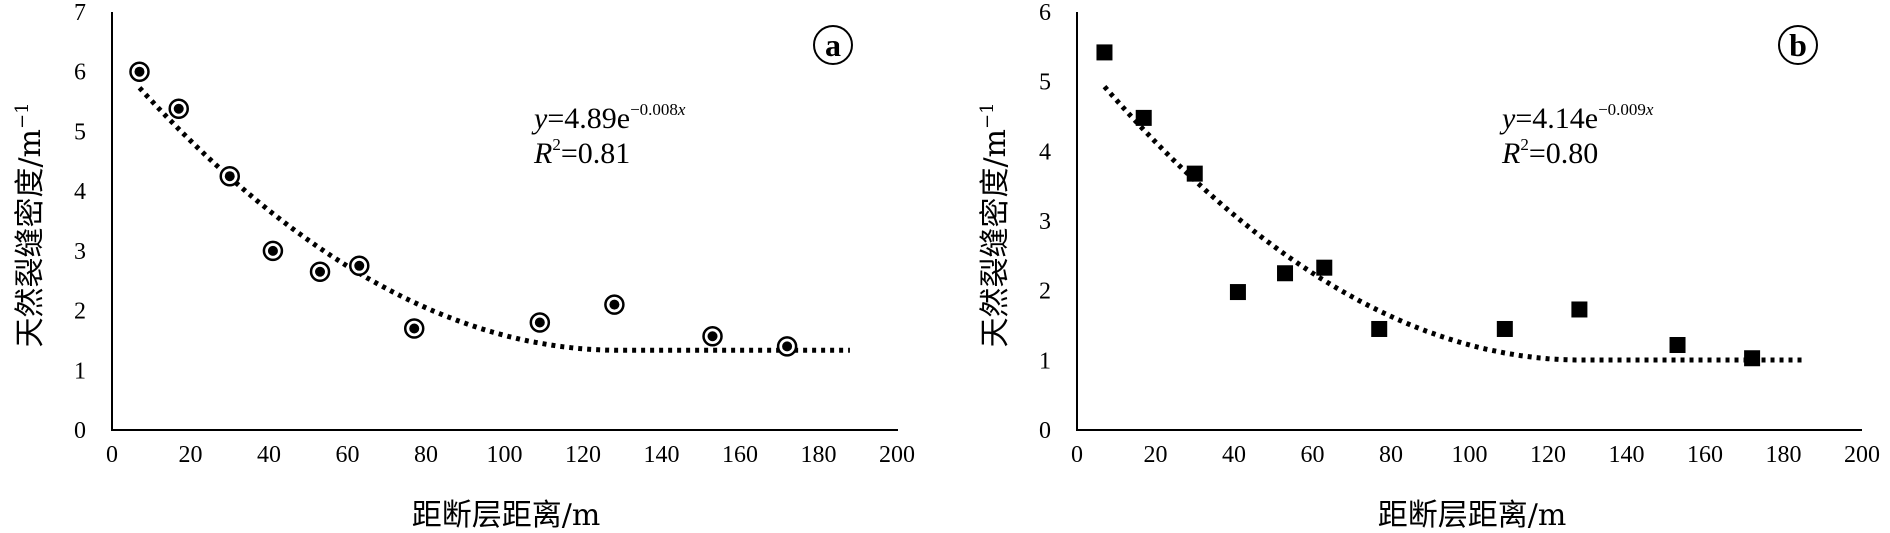  What do you see at coordinates (1045, 222) in the screenshot?
I see `y-tick-labels: 0 1 2 3 4 5 6` at bounding box center [1045, 222].